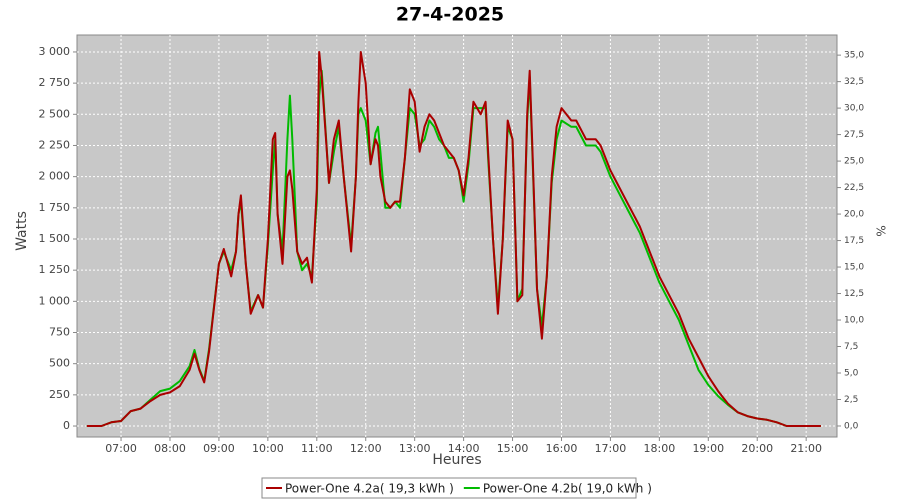  Describe the element at coordinates (851, 426) in the screenshot. I see `y2-tick-label: 0,0` at that location.